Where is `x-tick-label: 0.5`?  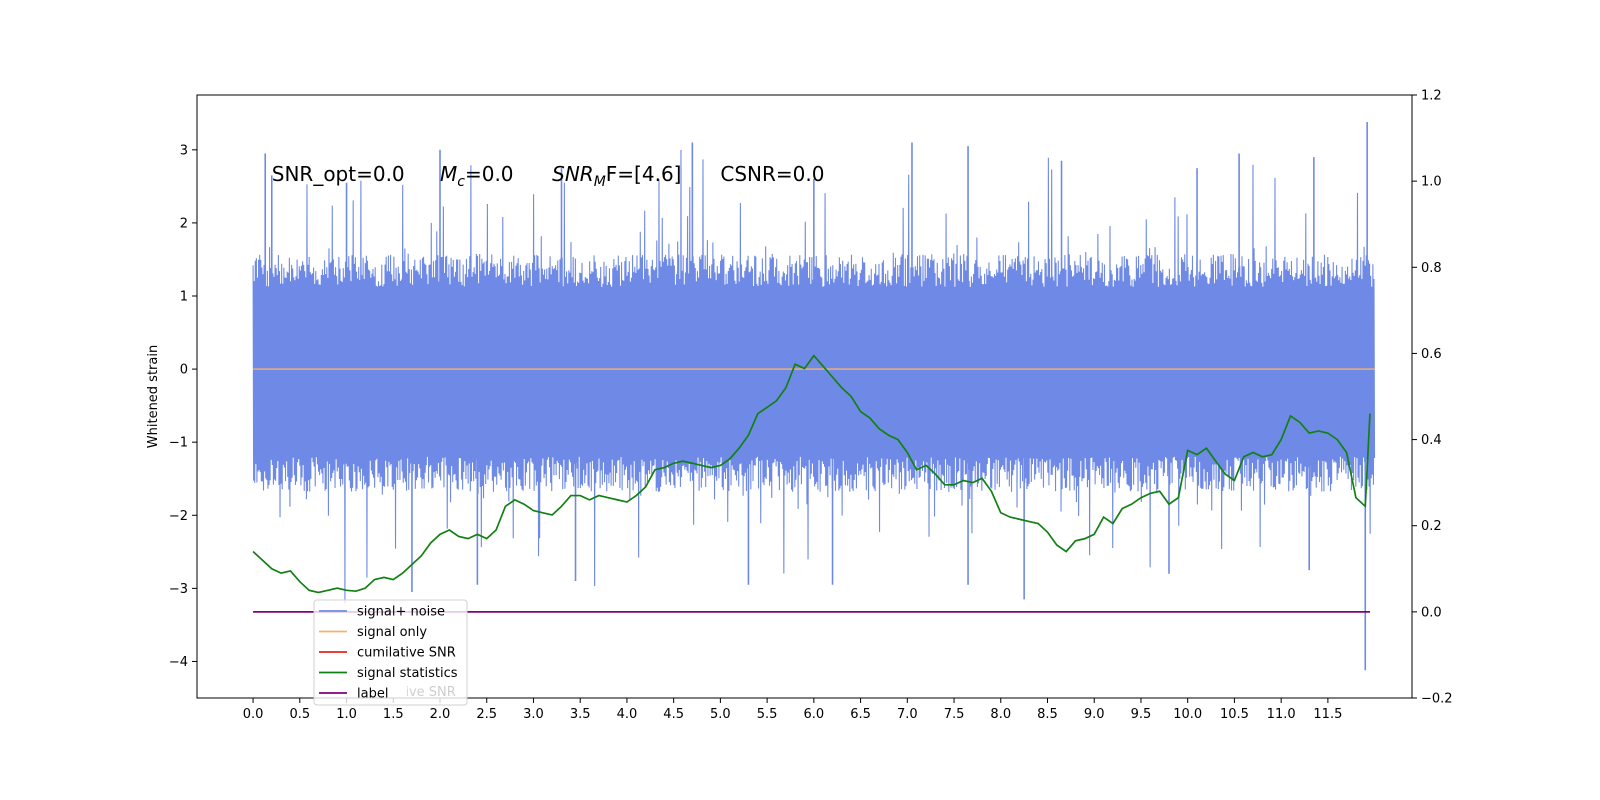 x-tick-label: 0.5 is located at coordinates (299, 714).